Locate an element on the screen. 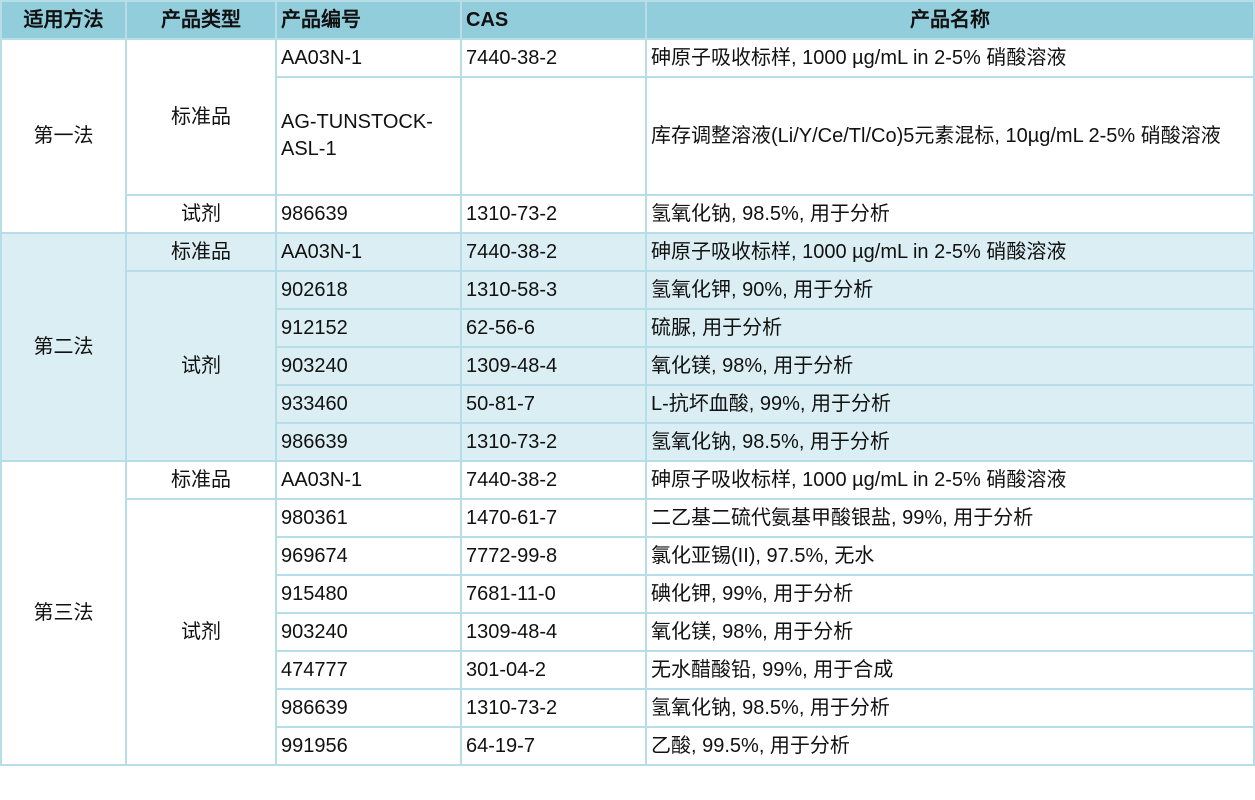  header-type: 产品类型 is located at coordinates (201, 20).